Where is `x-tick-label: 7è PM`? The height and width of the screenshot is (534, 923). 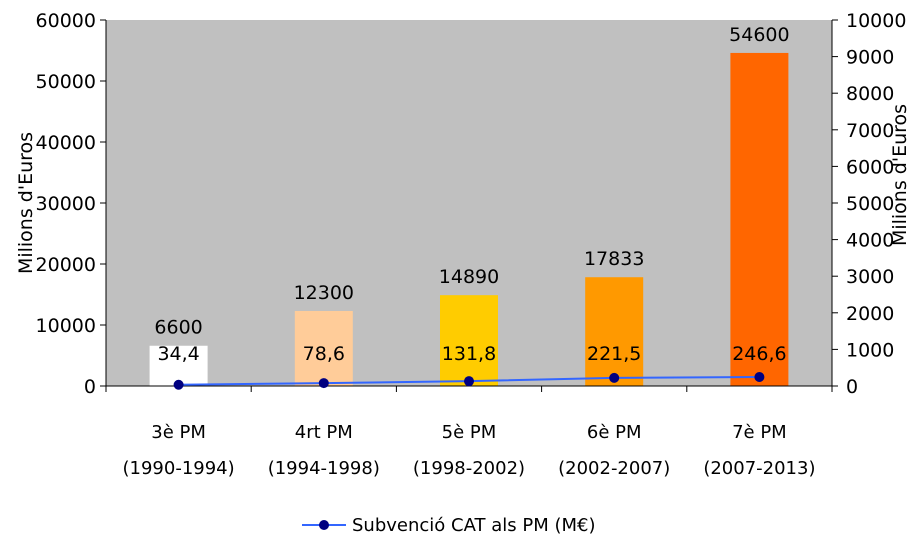 x-tick-label: 7è PM is located at coordinates (759, 432).